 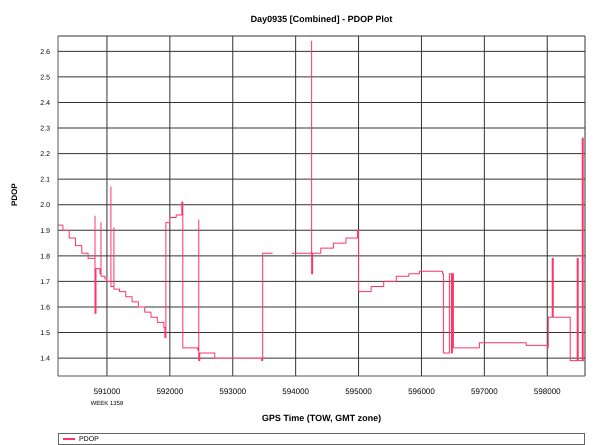 What do you see at coordinates (322, 418) in the screenshot?
I see `x-axis-title: GPS Time (TOW, GMT zone)` at bounding box center [322, 418].